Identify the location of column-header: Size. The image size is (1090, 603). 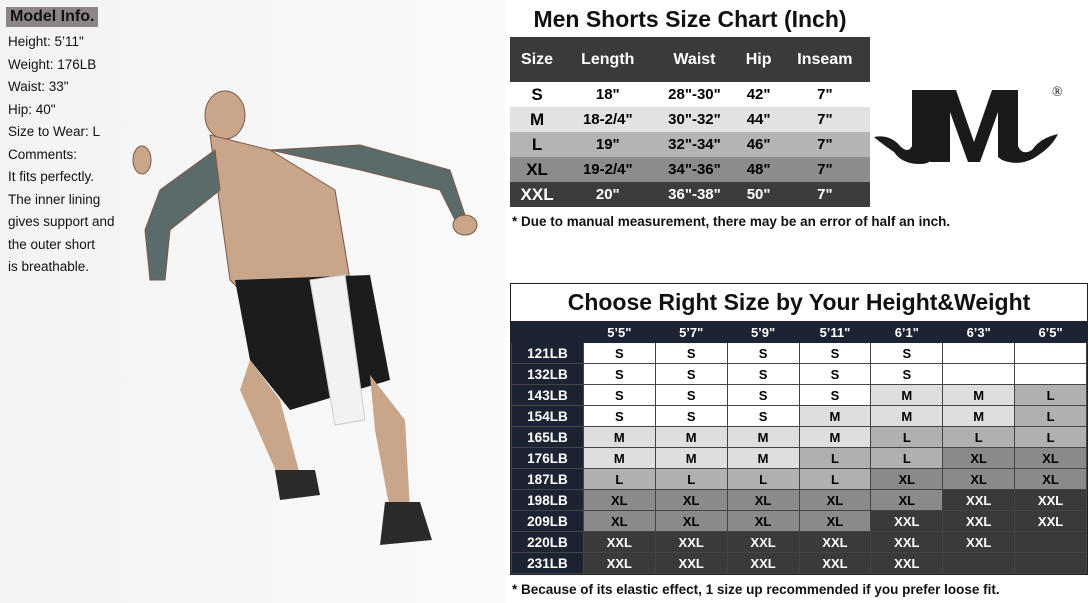
(537, 59).